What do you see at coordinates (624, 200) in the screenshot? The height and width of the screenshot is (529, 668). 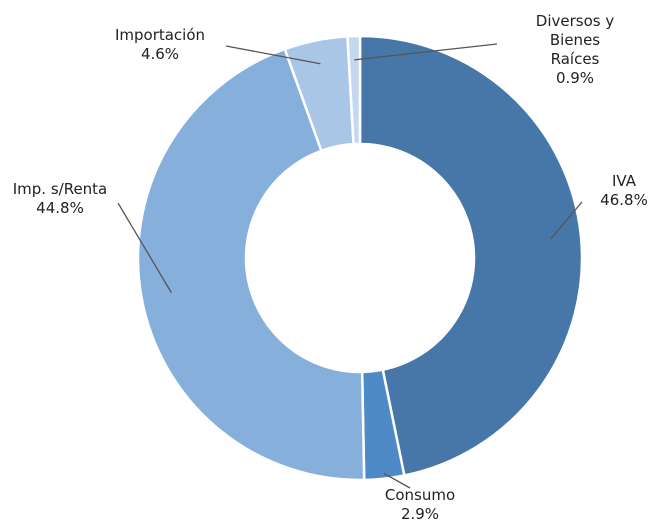 I see `value-label: 46.8%` at bounding box center [624, 200].